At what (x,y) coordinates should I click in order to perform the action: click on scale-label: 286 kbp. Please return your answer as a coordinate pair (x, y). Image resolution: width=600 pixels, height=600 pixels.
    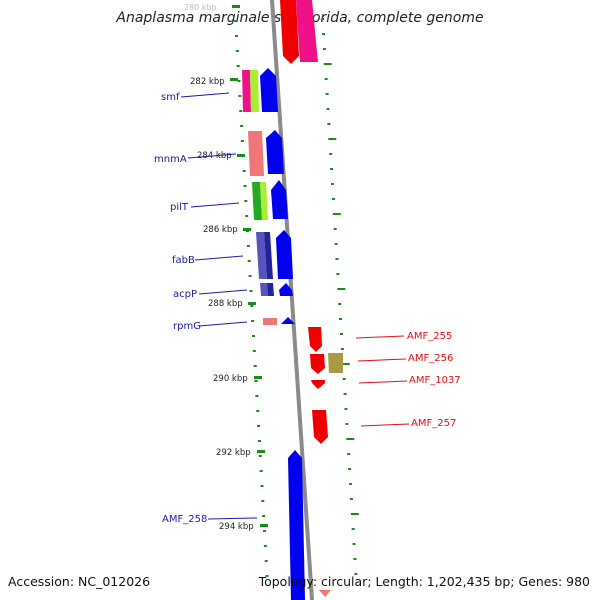
    Looking at the image, I should click on (220, 230).